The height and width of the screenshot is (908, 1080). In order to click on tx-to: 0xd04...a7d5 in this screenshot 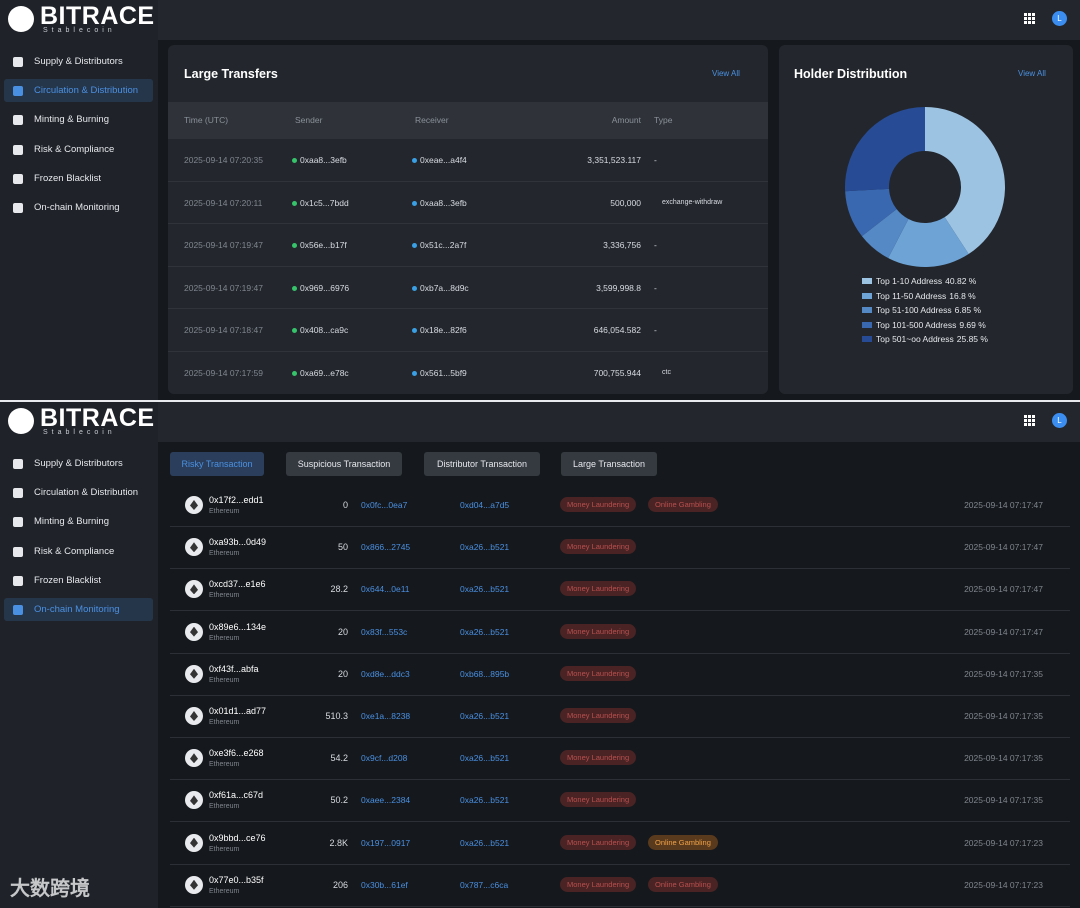, I will do `click(485, 505)`.